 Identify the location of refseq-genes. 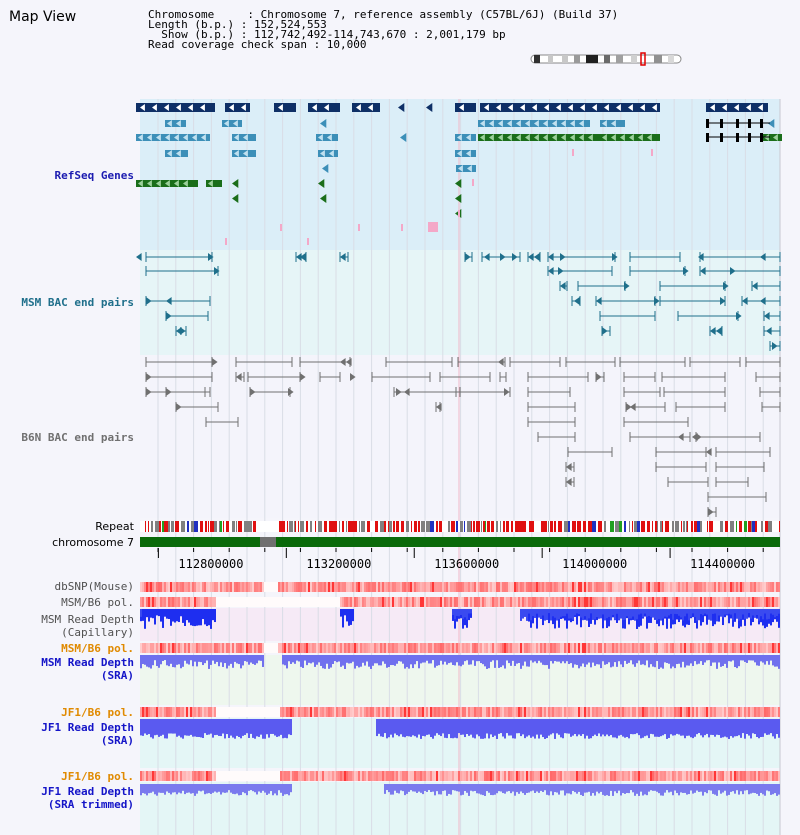
(459, 174).